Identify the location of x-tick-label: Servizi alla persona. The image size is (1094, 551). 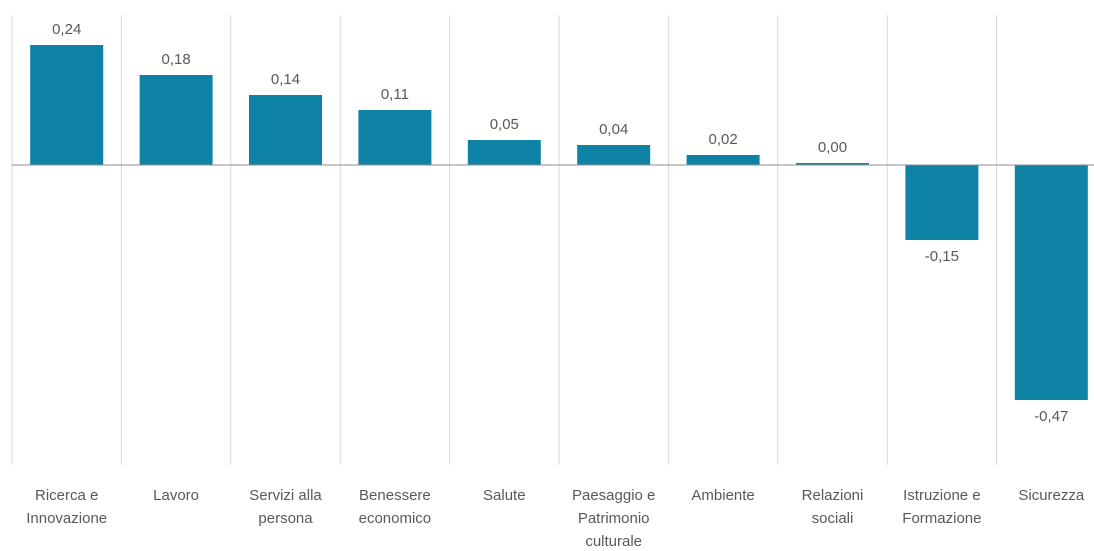
(285, 507).